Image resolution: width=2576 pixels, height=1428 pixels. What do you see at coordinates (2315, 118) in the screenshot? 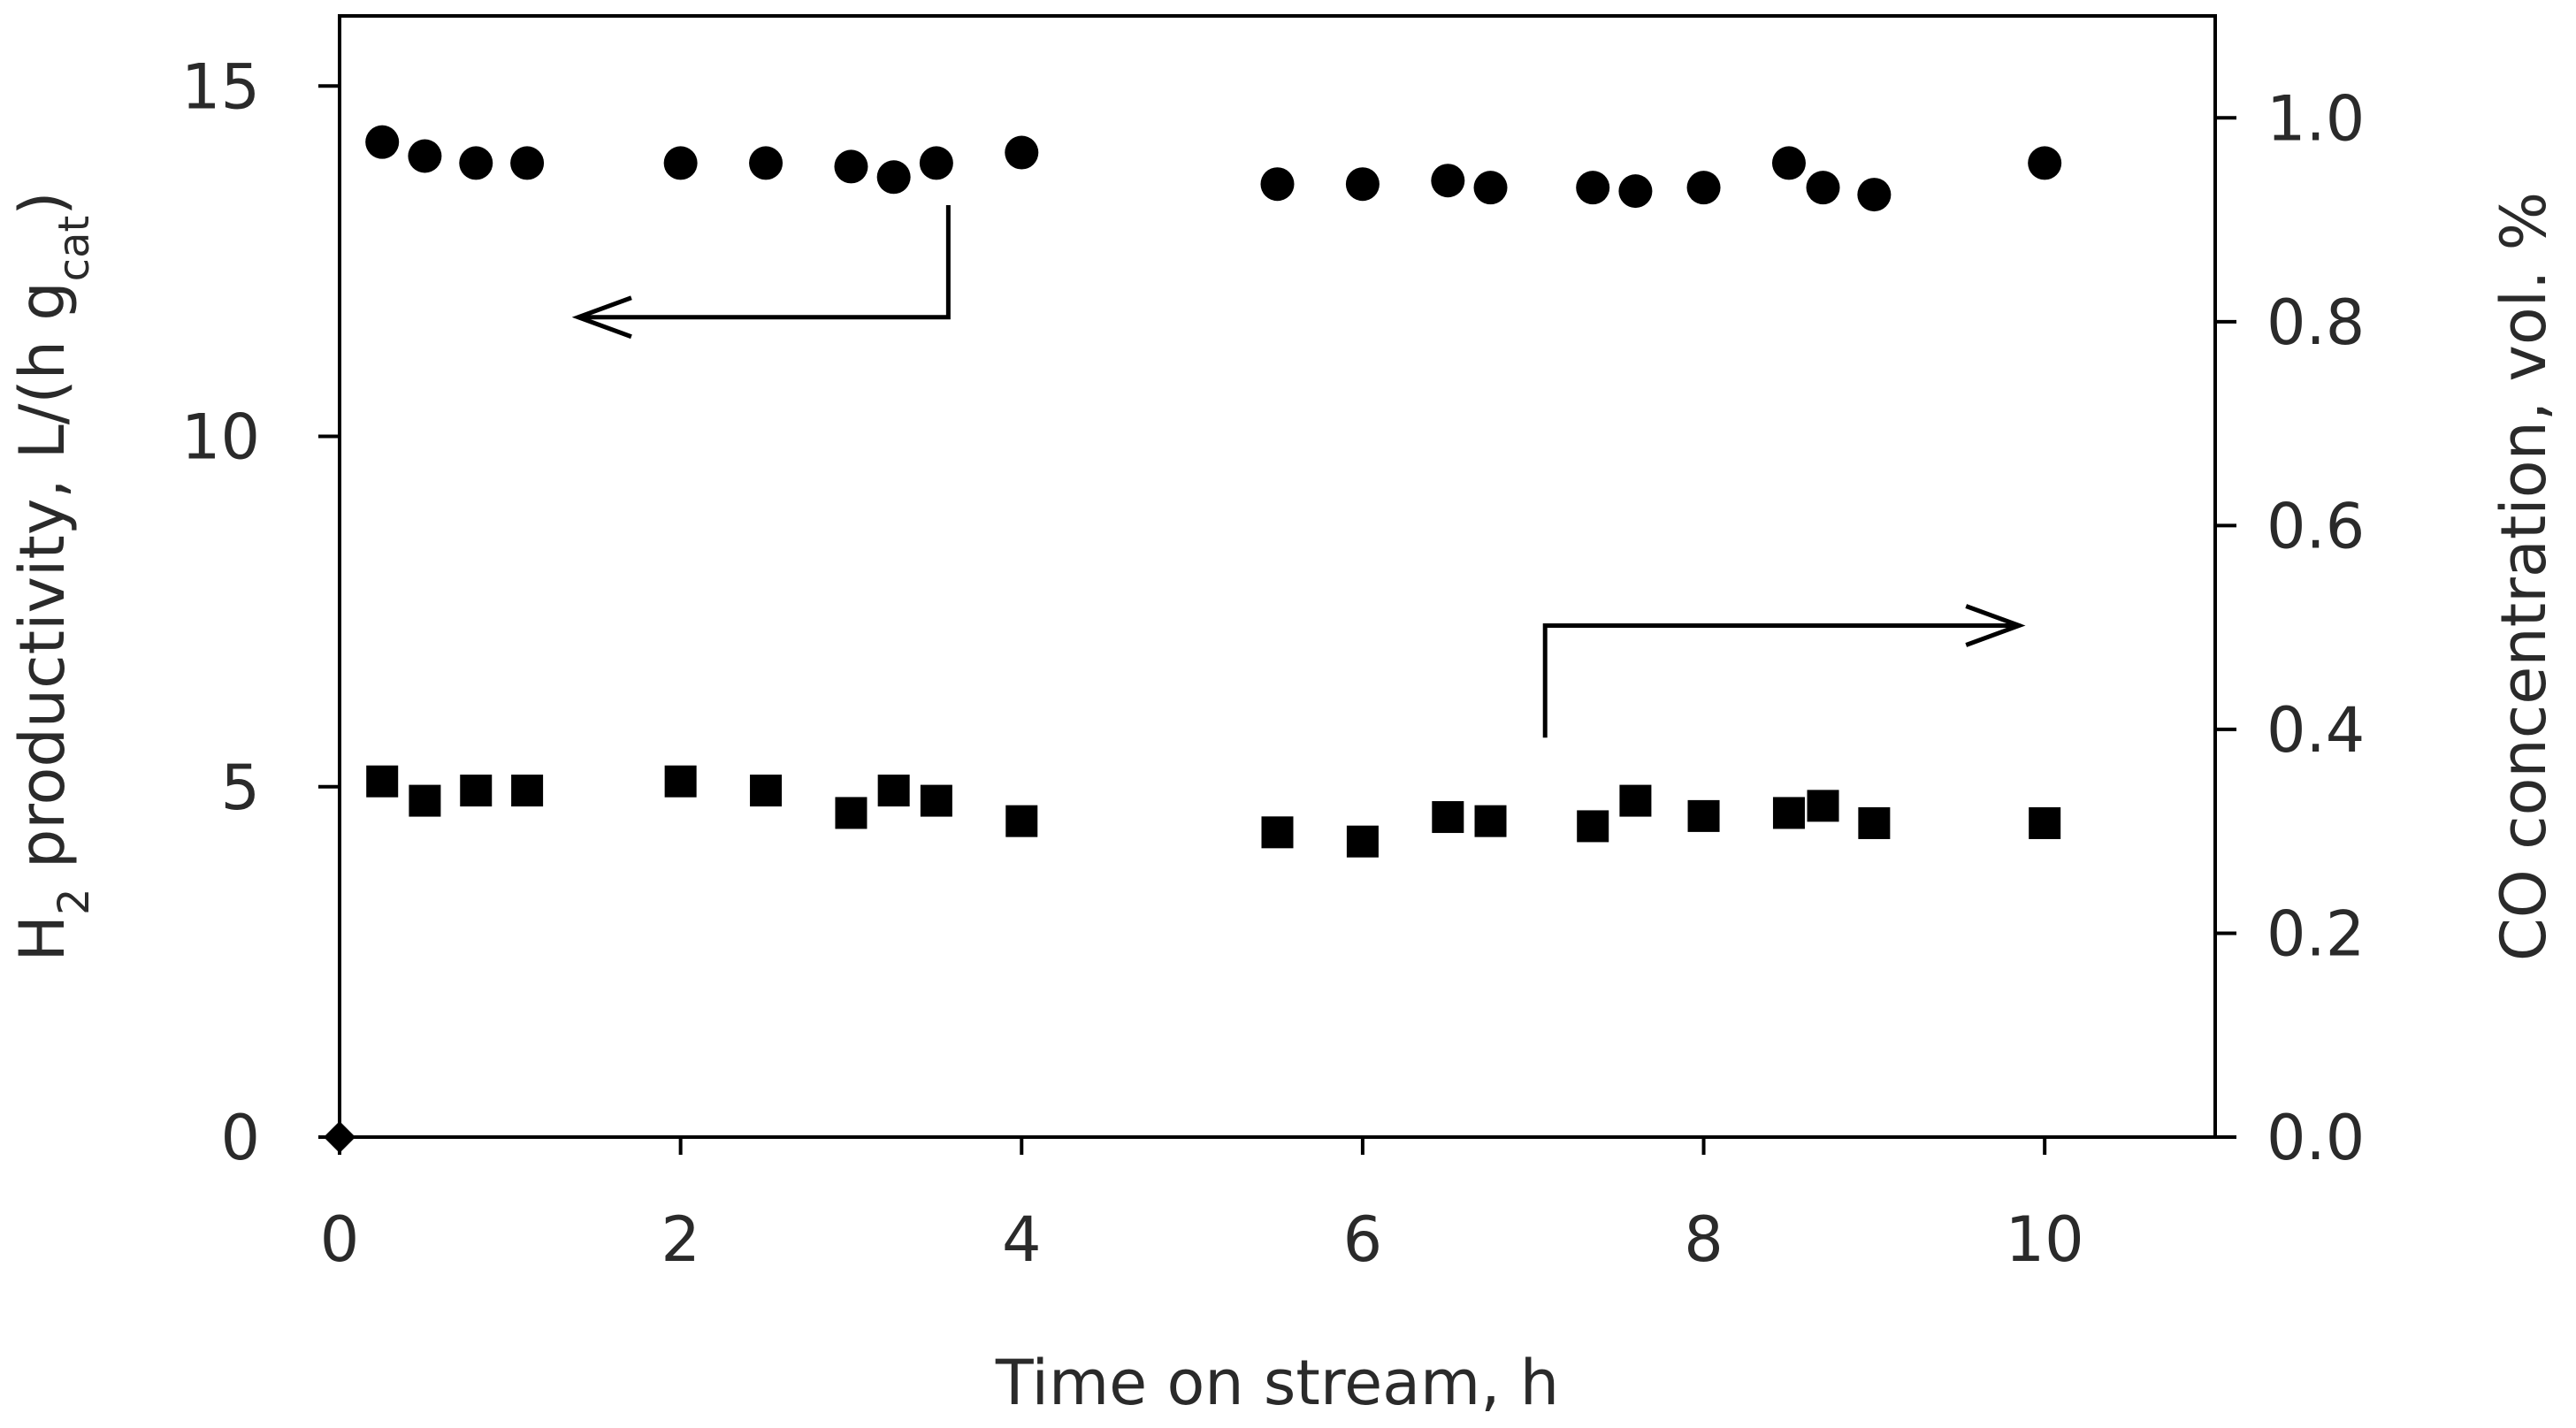
I see `right-y-tick-label: 1.0` at bounding box center [2315, 118].